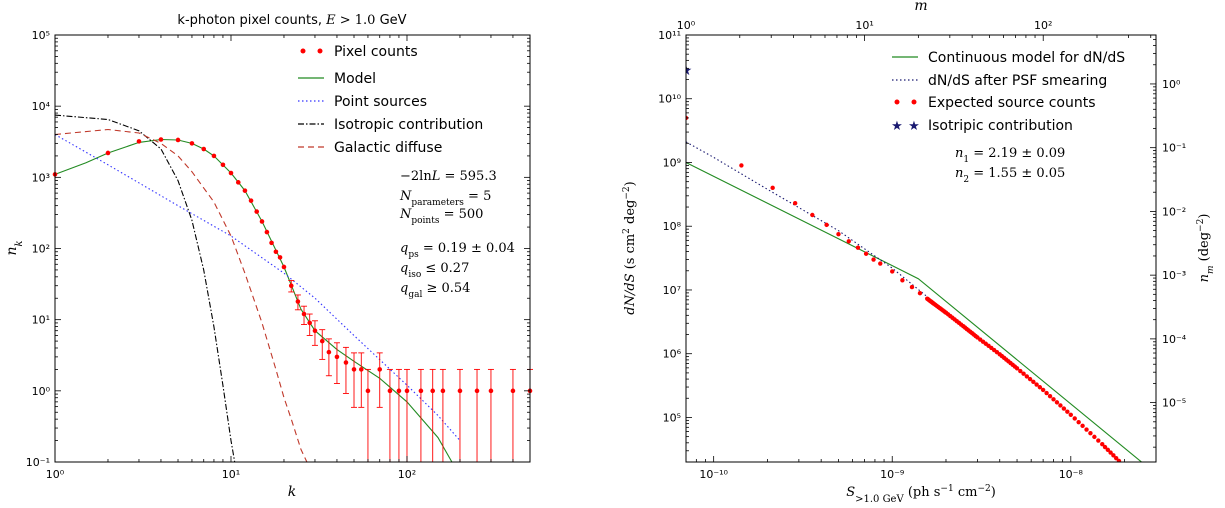 This screenshot has width=1225, height=508. What do you see at coordinates (672, 354) in the screenshot?
I see `tick-label: 10⁶` at bounding box center [672, 354].